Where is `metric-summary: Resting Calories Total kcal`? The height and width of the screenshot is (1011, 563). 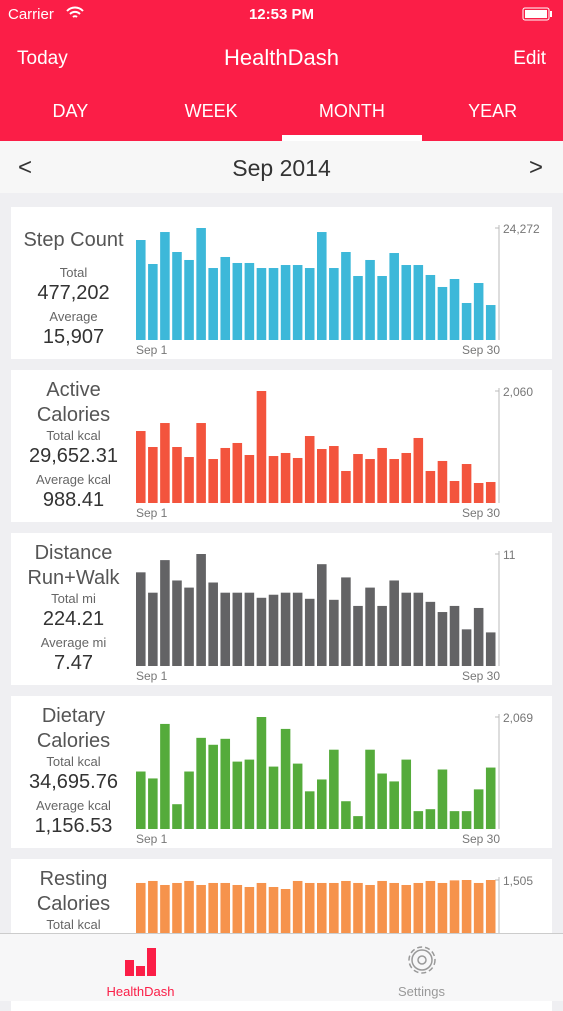
metric-summary: Resting Calories Total kcal is located at coordinates (73, 896).